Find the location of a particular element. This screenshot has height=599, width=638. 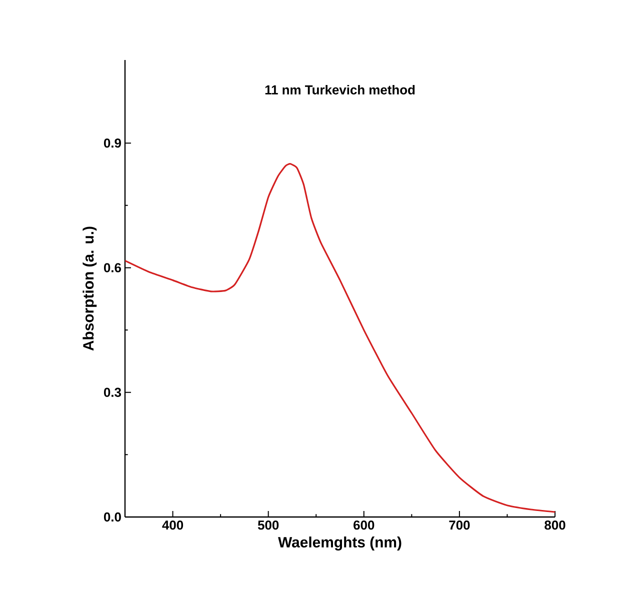

x-axis-title: Waelemghts (nm) is located at coordinates (340, 543).